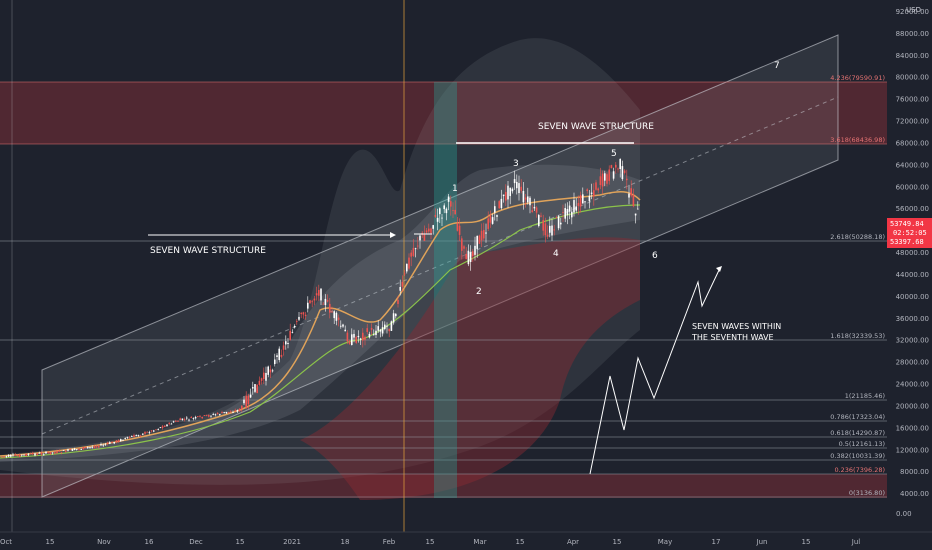 The width and height of the screenshot is (932, 550). Describe the element at coordinates (859, 470) in the screenshot. I see `fib-level-label: 0.236(7396.28)` at that location.